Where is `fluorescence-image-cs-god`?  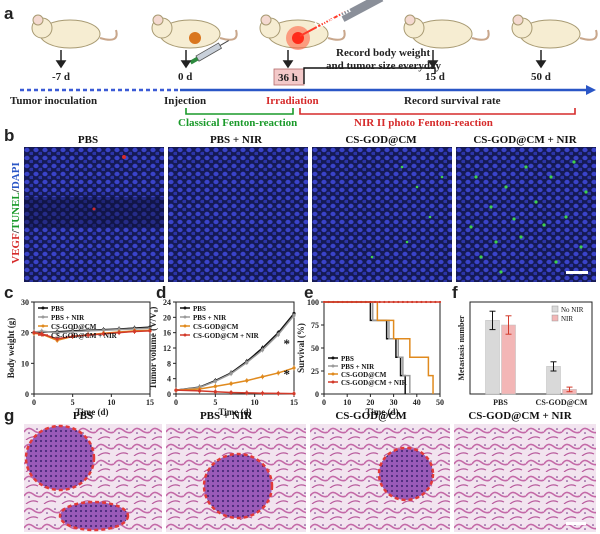
fluorescence-image-cs-god is located at coordinates (382, 214).